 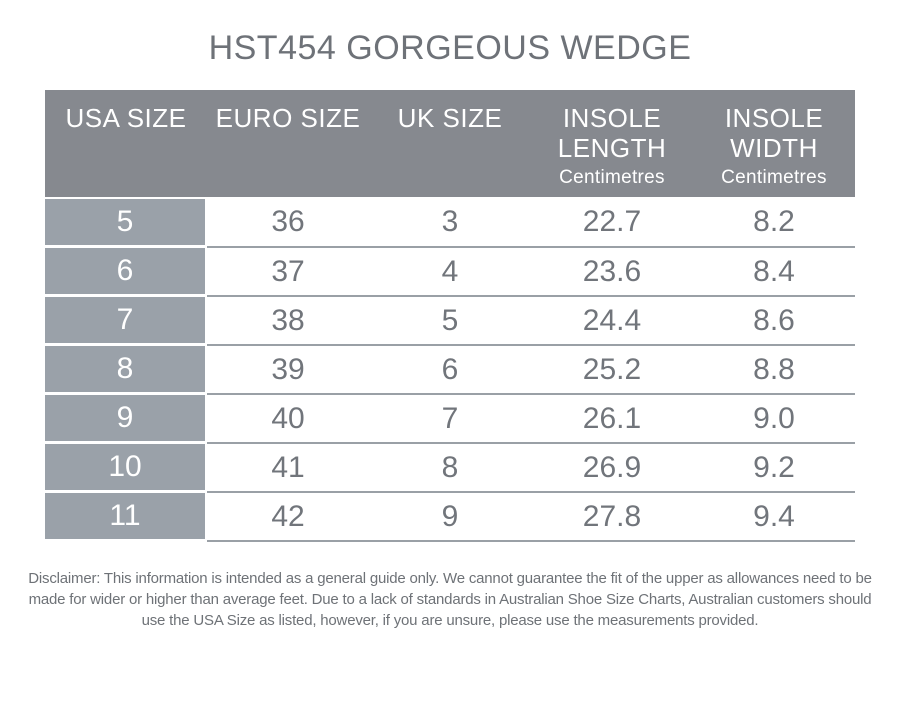 I want to click on usa-size-cell: 8, so click(x=126, y=370).